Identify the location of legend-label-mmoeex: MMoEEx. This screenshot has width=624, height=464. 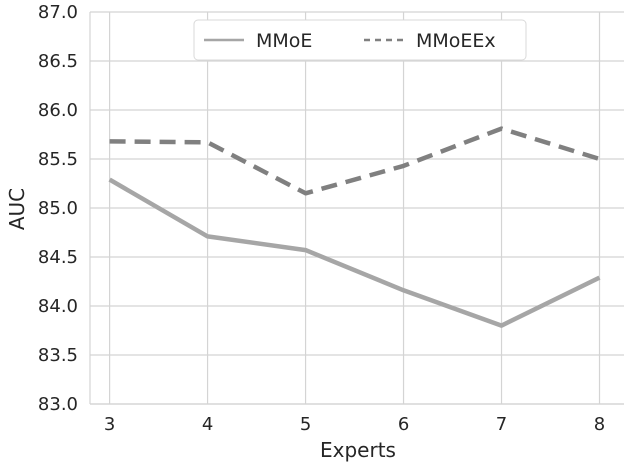
(456, 41).